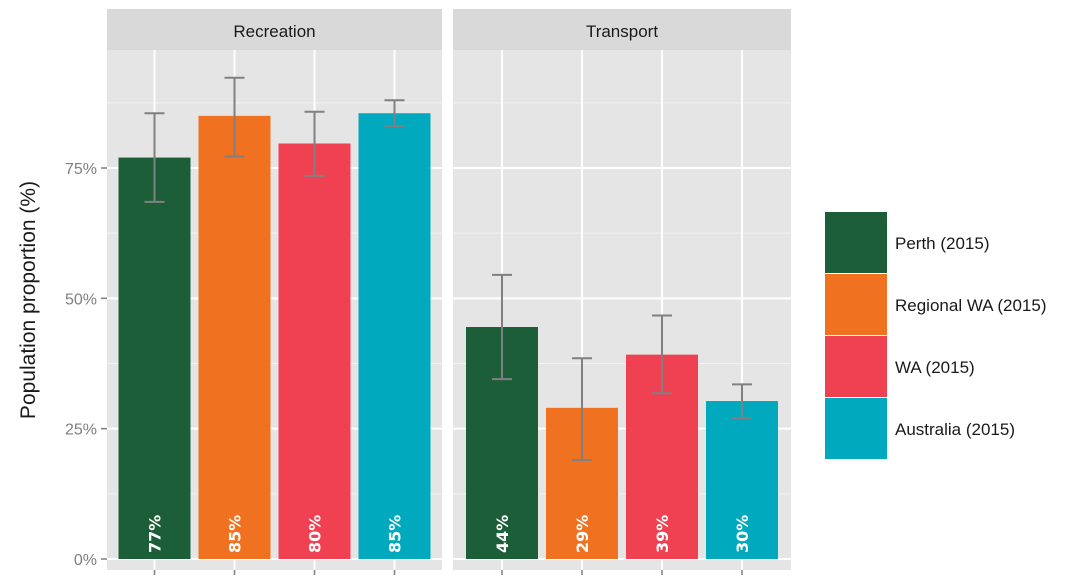  Describe the element at coordinates (81, 430) in the screenshot. I see `y-tick-label: 25%` at that location.